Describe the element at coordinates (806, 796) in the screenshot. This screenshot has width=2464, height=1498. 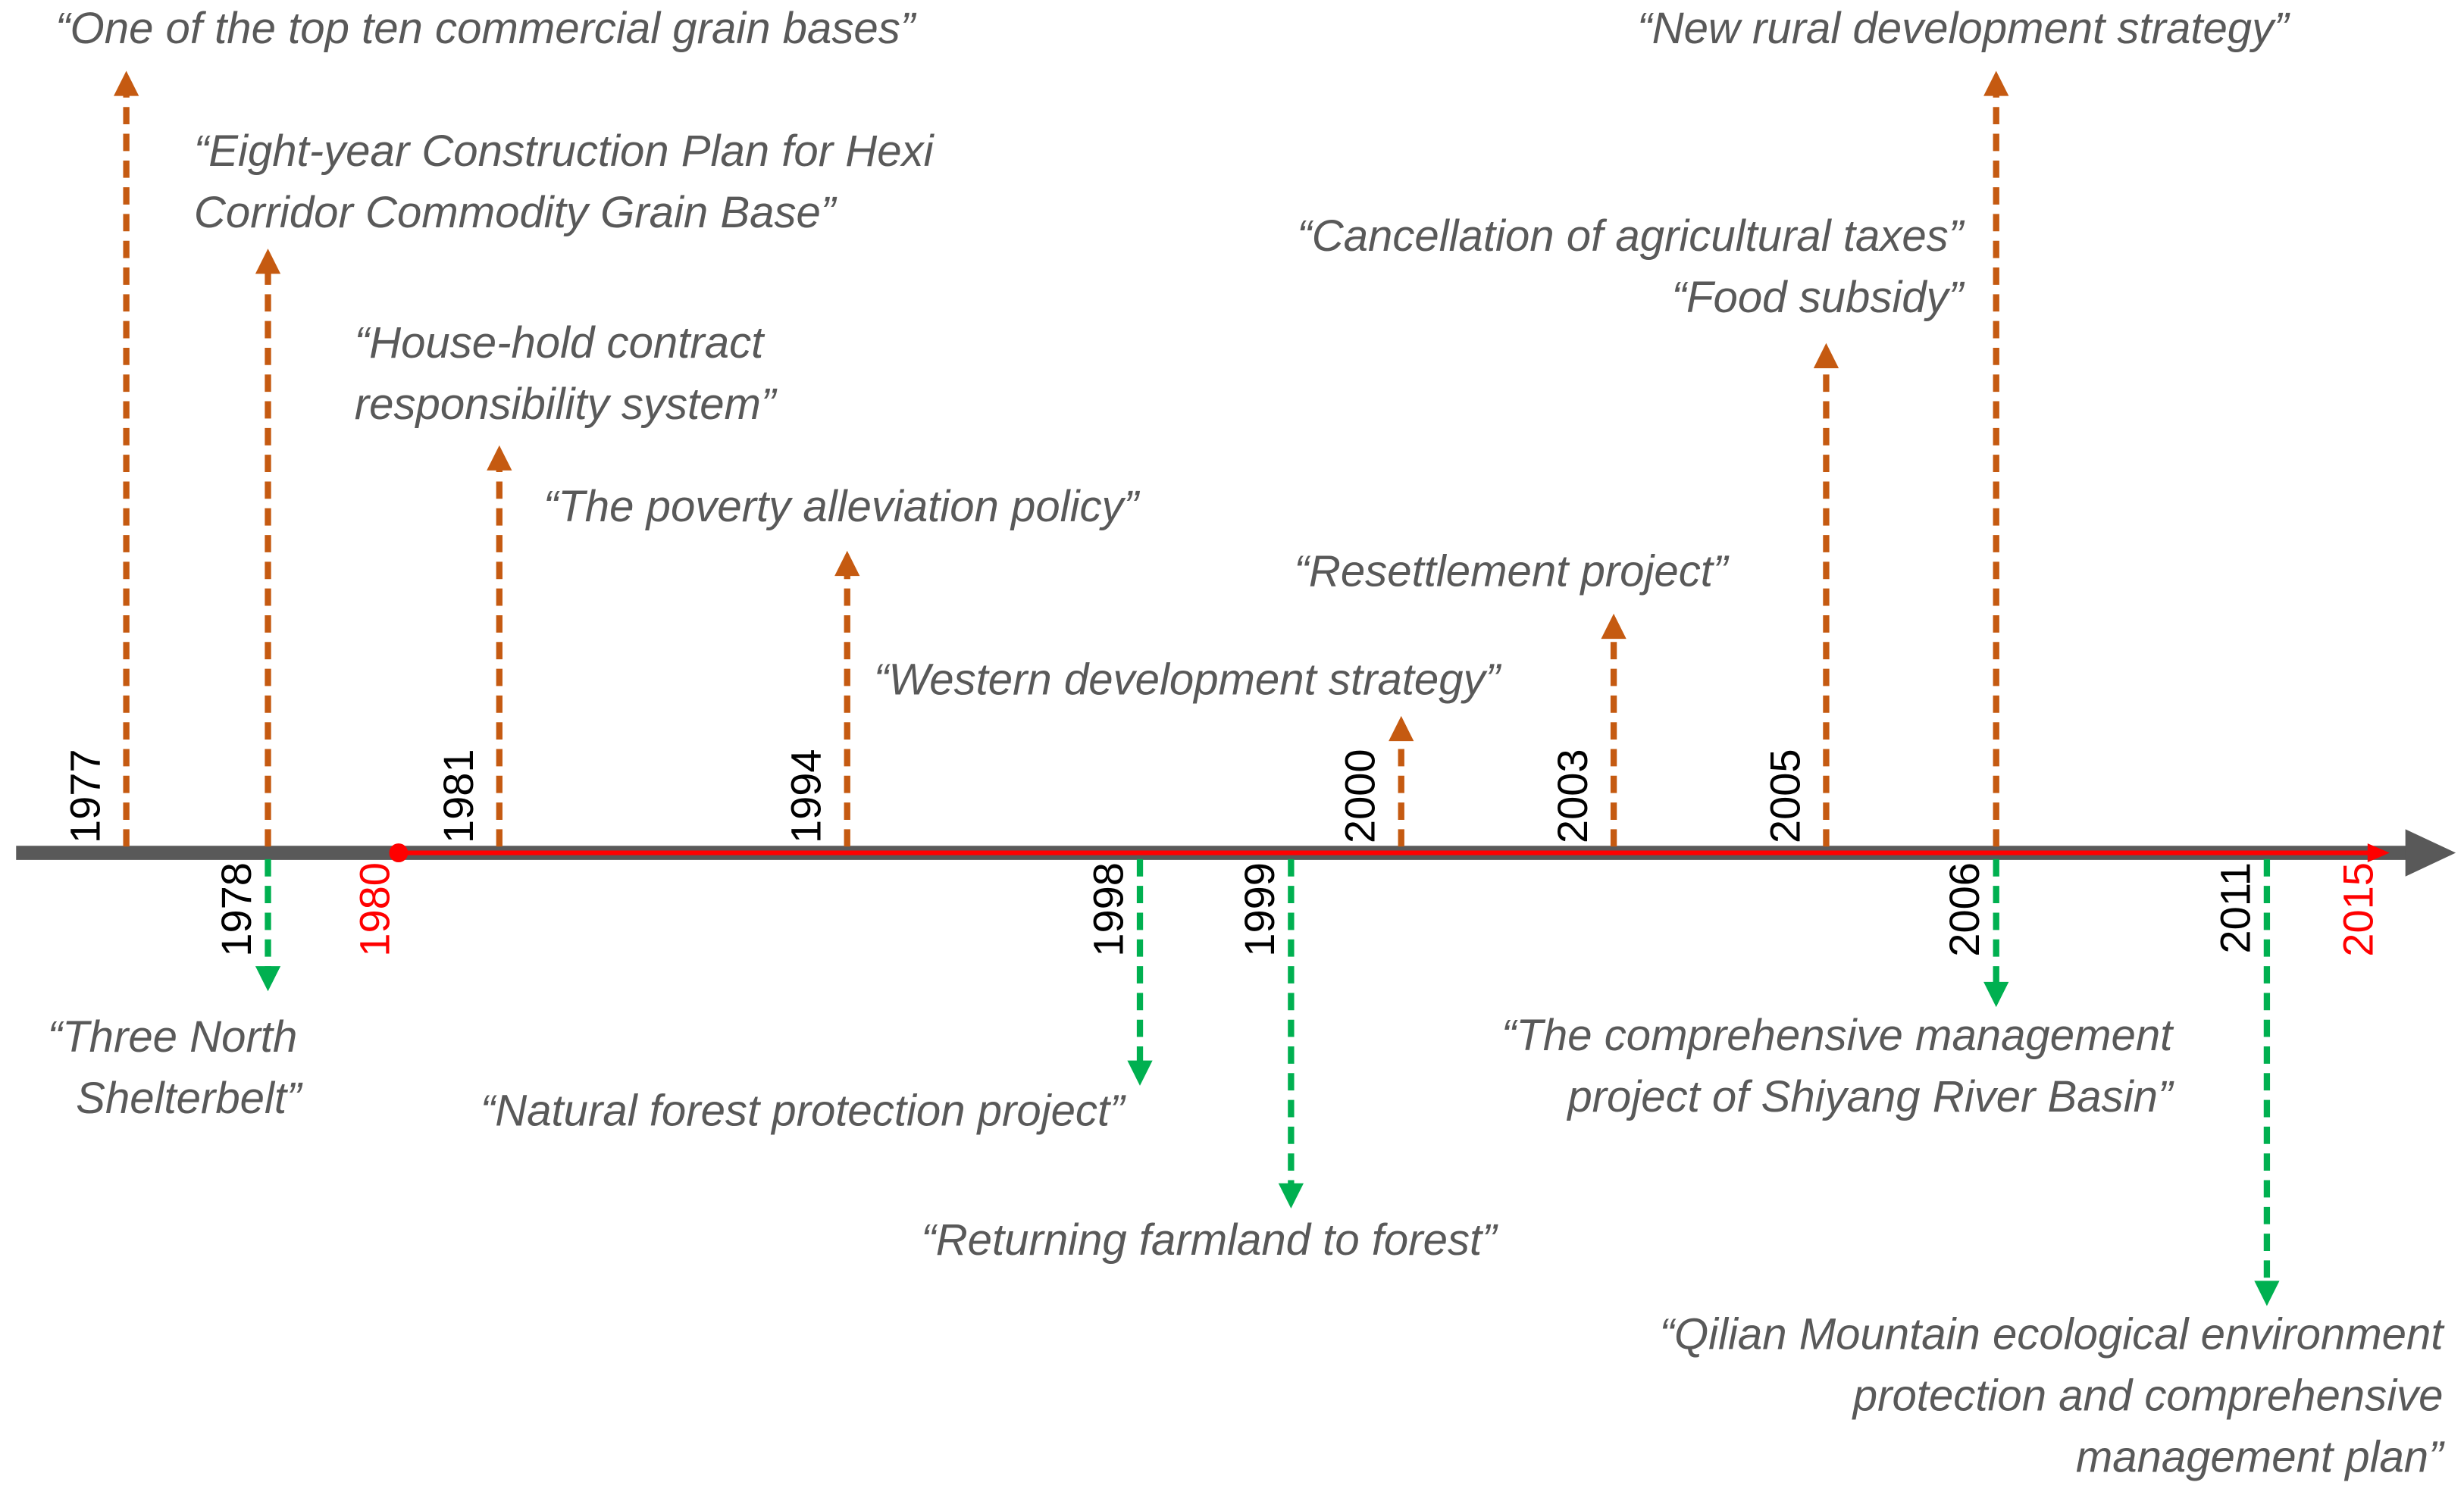
I see `year-label: 1994` at that location.